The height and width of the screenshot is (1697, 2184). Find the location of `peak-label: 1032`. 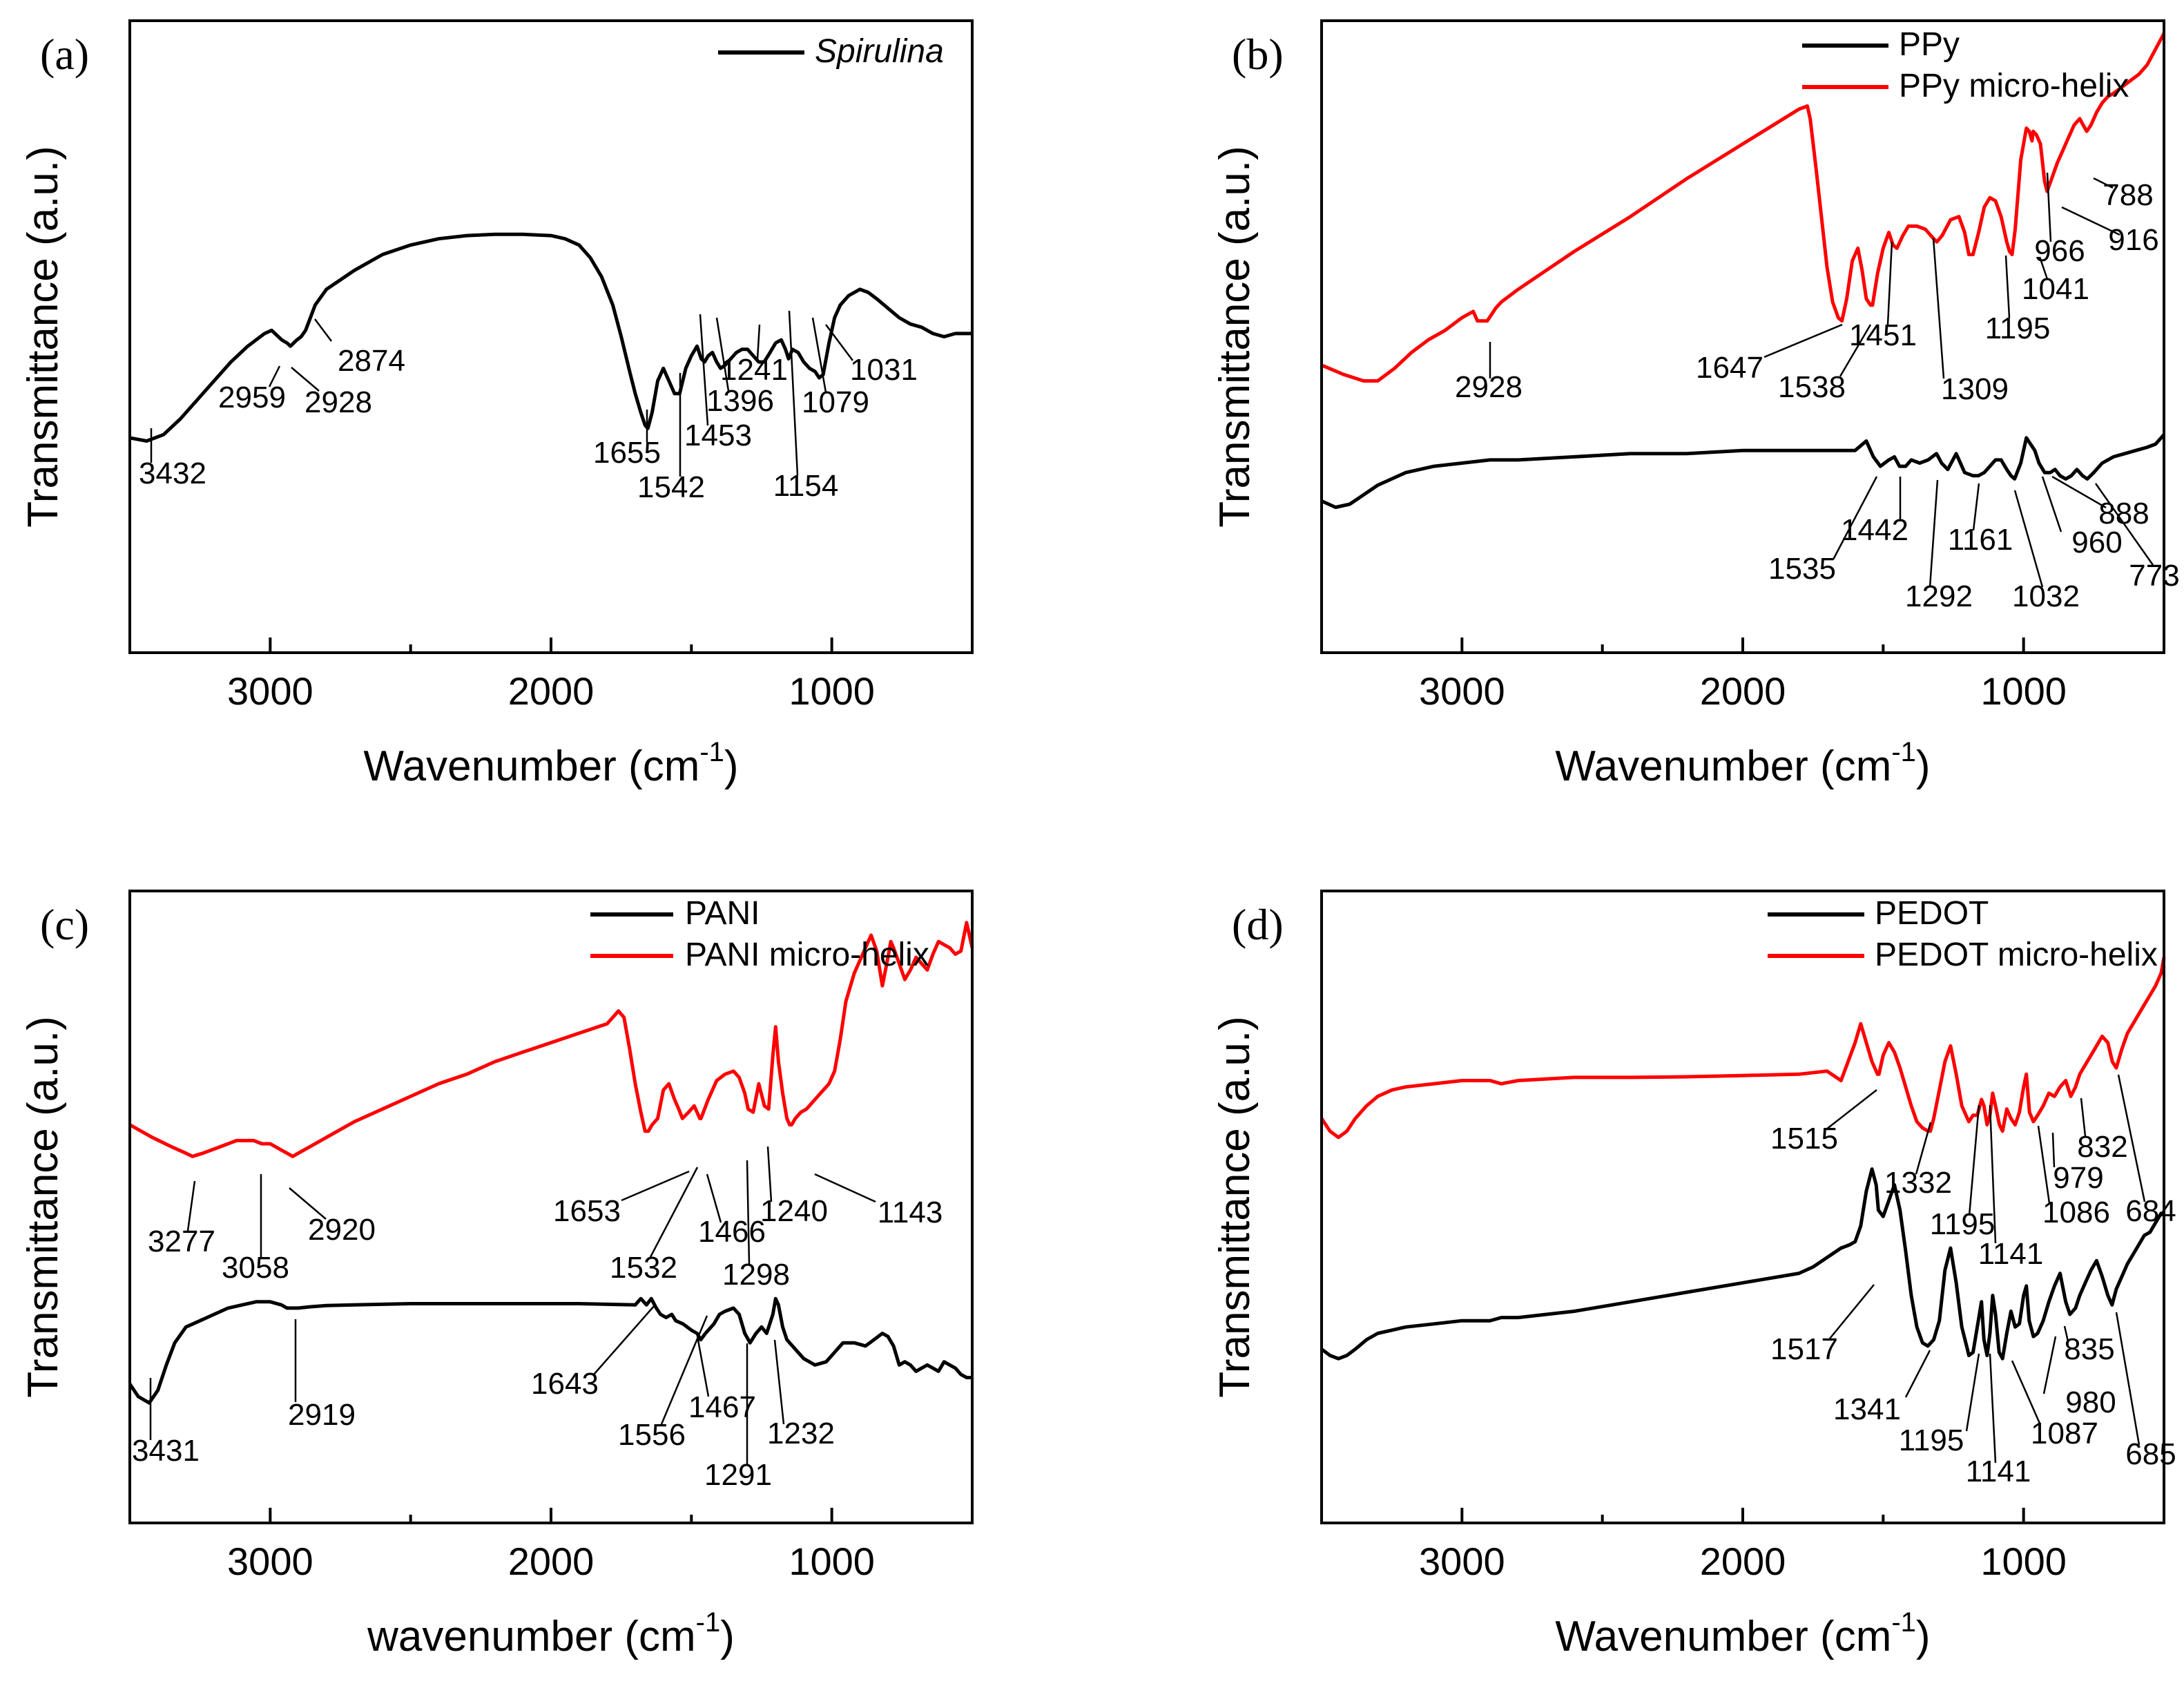

peak-label: 1032 is located at coordinates (2046, 596).